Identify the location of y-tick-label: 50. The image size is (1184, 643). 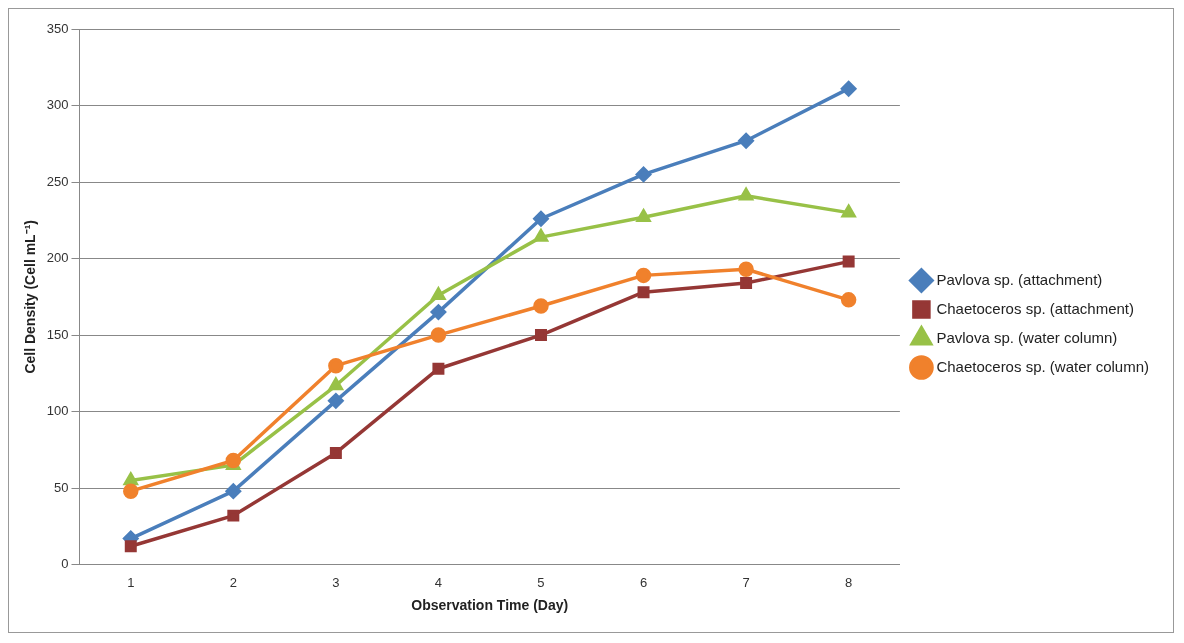
(61, 487).